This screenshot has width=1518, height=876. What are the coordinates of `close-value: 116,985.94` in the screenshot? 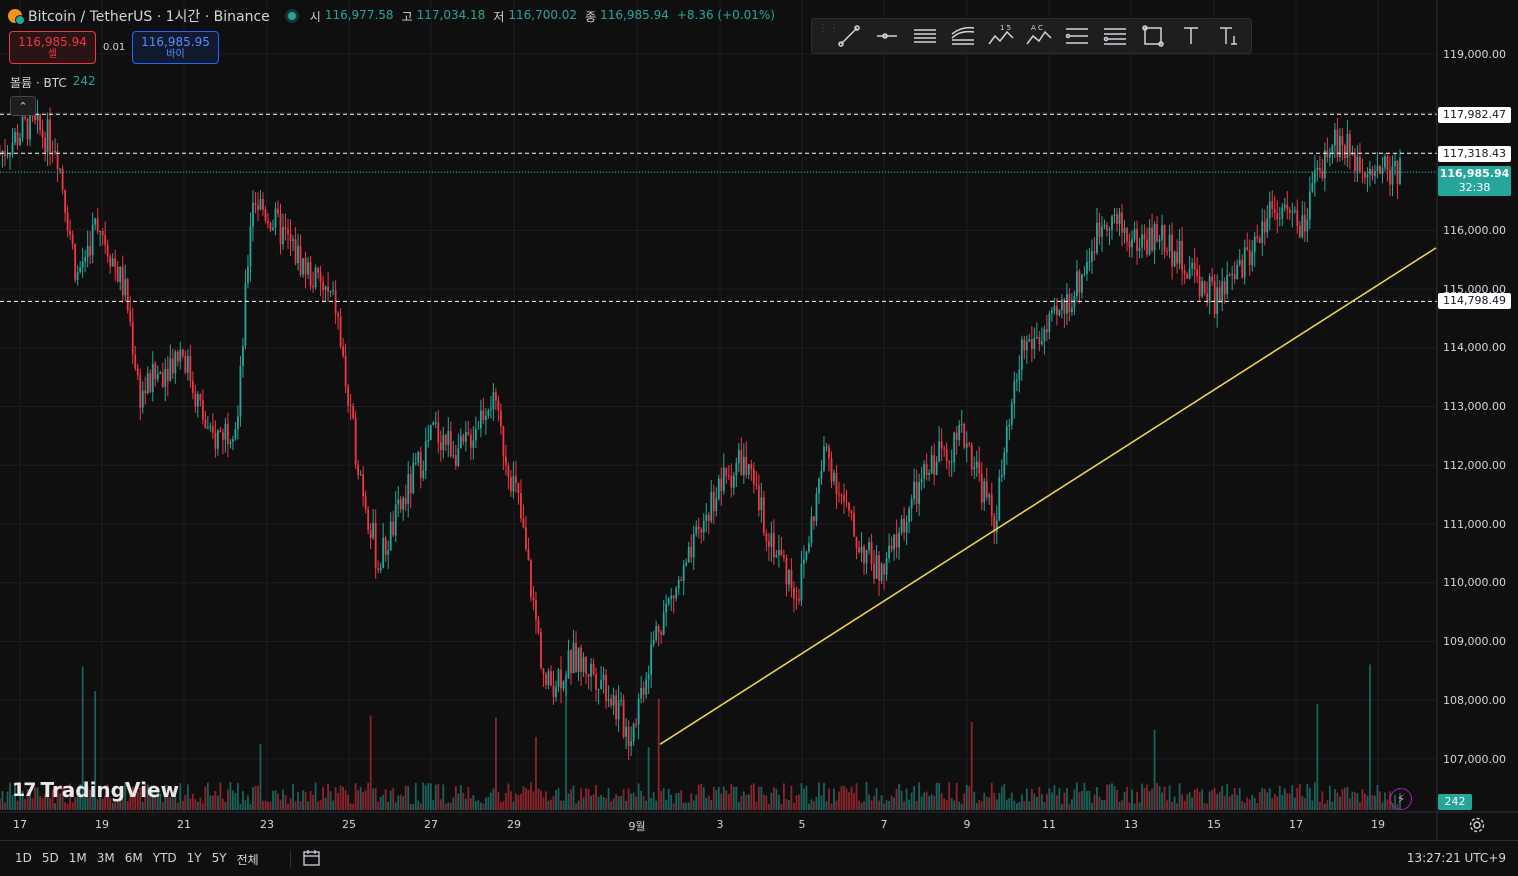 It's located at (634, 14).